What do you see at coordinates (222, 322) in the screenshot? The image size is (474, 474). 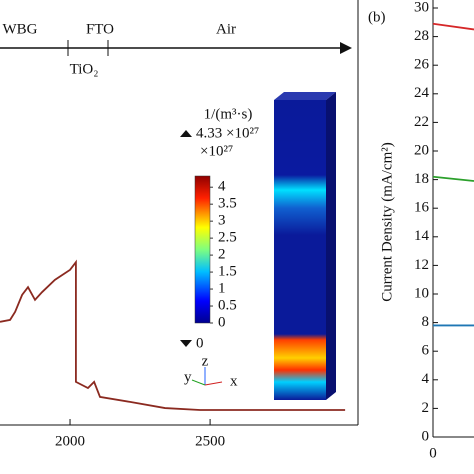 I see `colorbar-tick-label: 0` at bounding box center [222, 322].